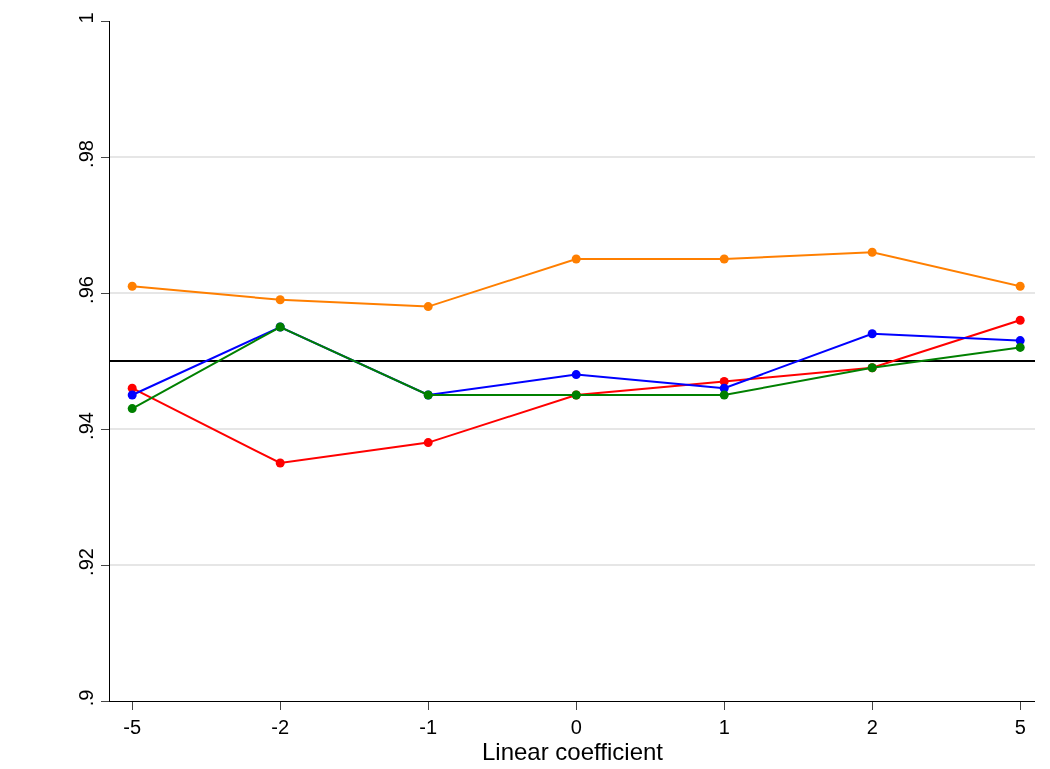 This screenshot has height=769, width=1050. Describe the element at coordinates (86, 698) in the screenshot. I see `y-tick-label: .9` at that location.